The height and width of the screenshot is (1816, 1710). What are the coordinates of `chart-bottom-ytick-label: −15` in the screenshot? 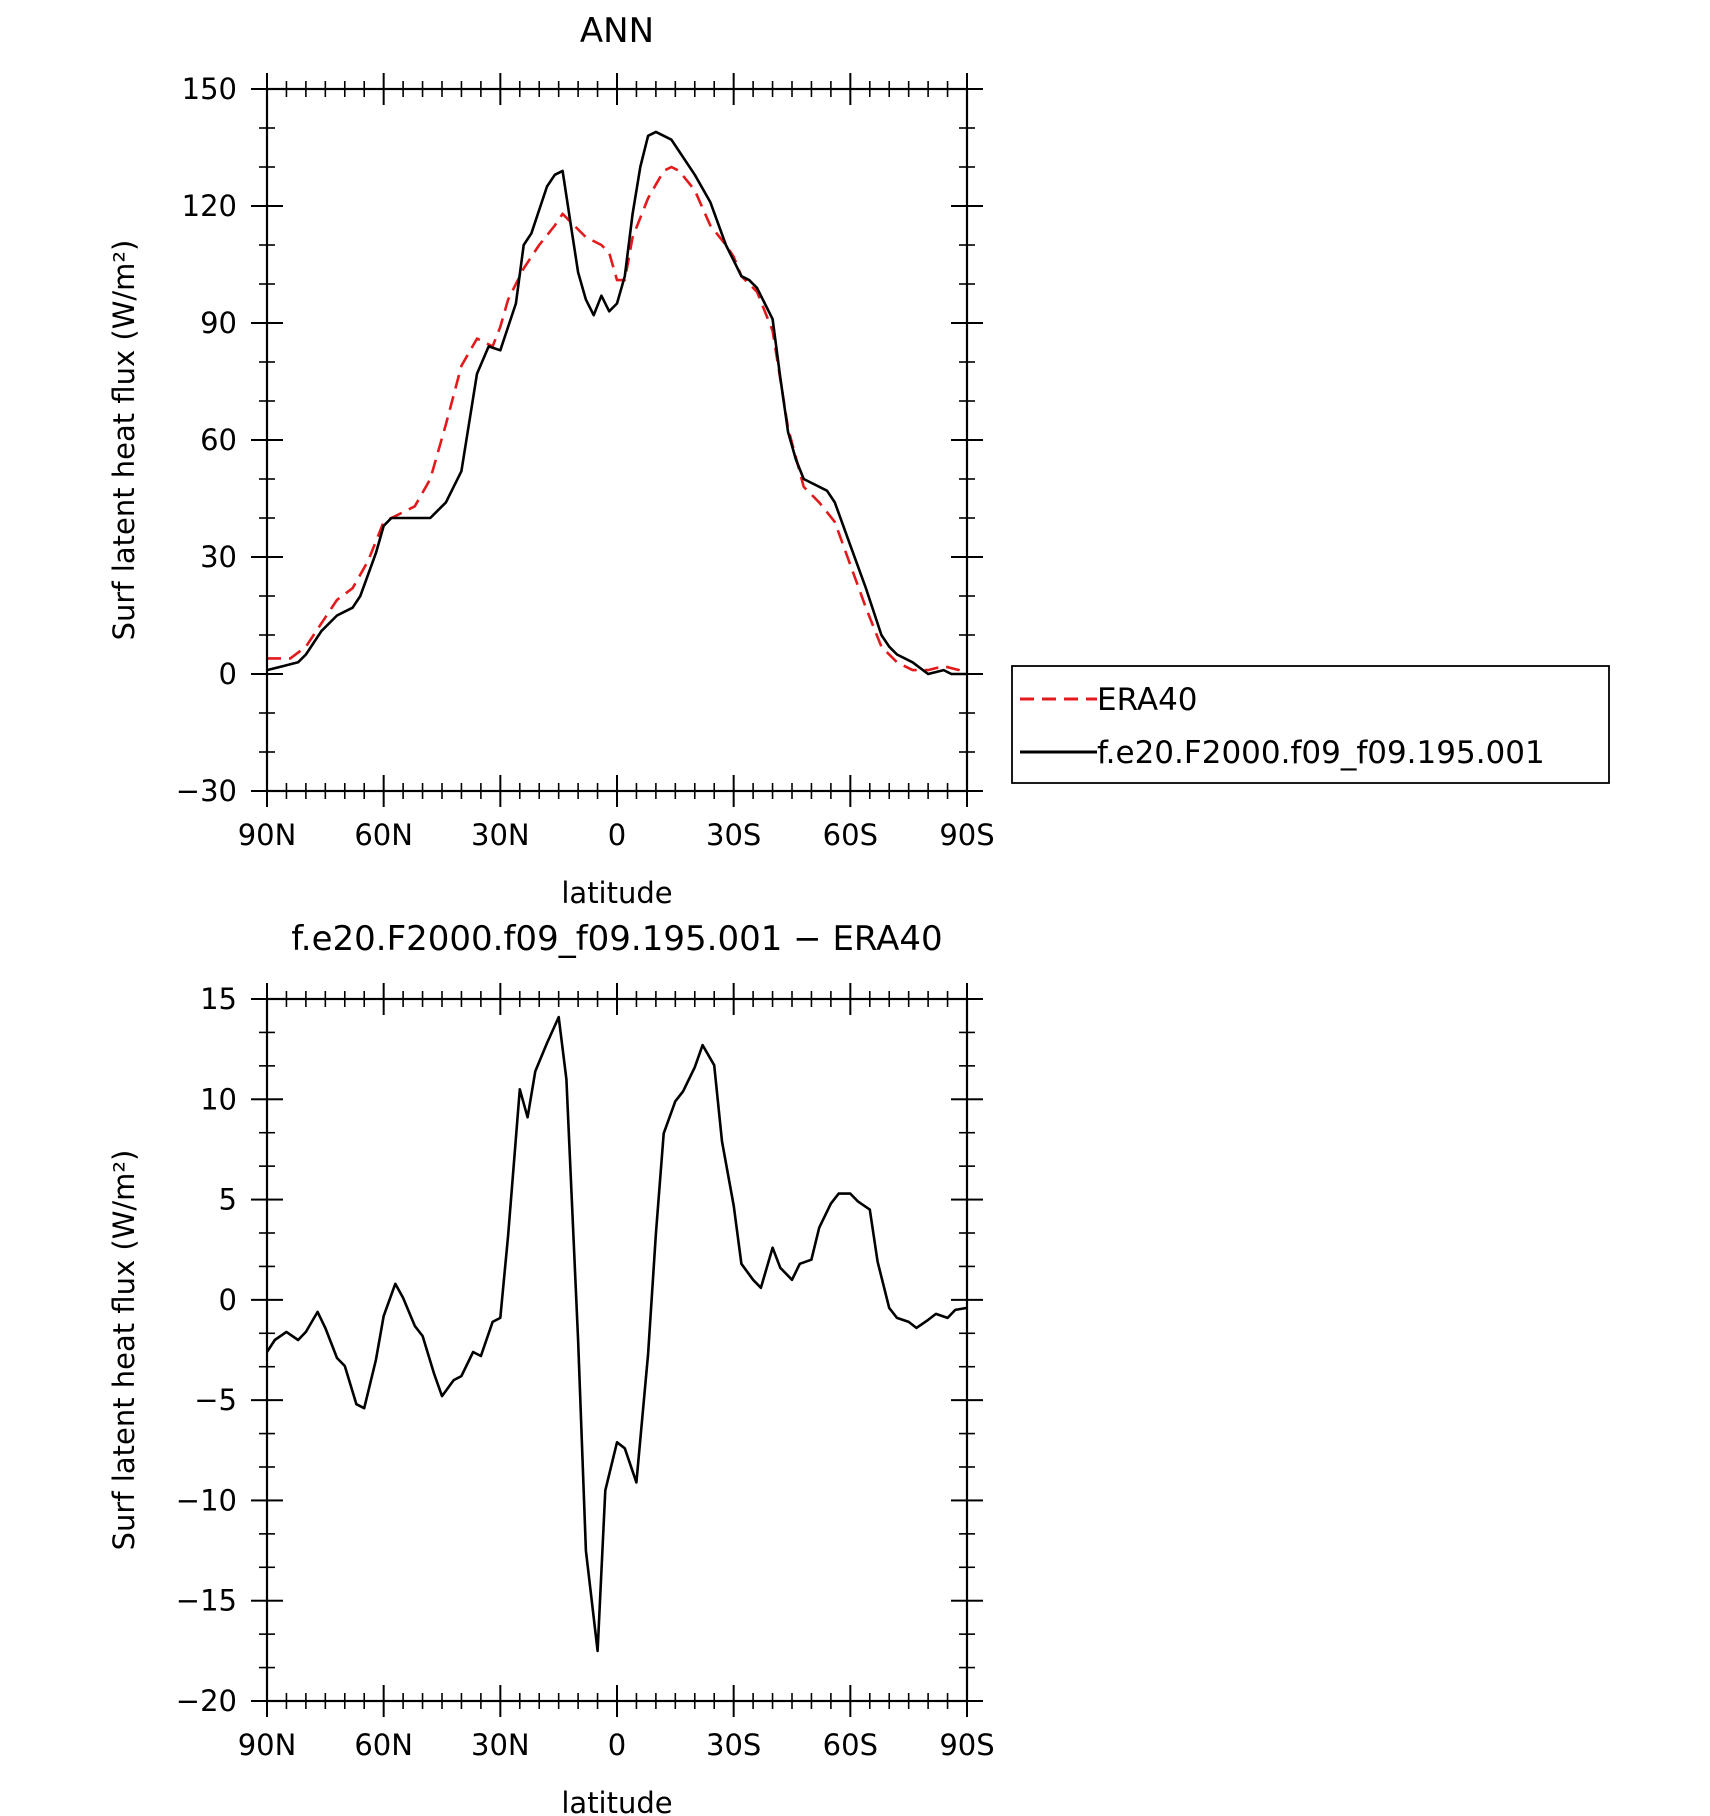 It's located at (206, 1601).